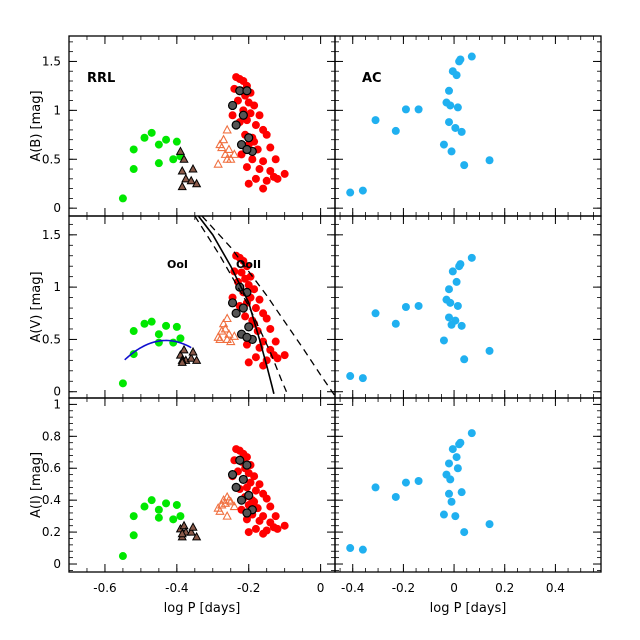 This screenshot has width=640, height=640. What do you see at coordinates (57, 208) in the screenshot?
I see `y-tick-label: 0` at bounding box center [57, 208].